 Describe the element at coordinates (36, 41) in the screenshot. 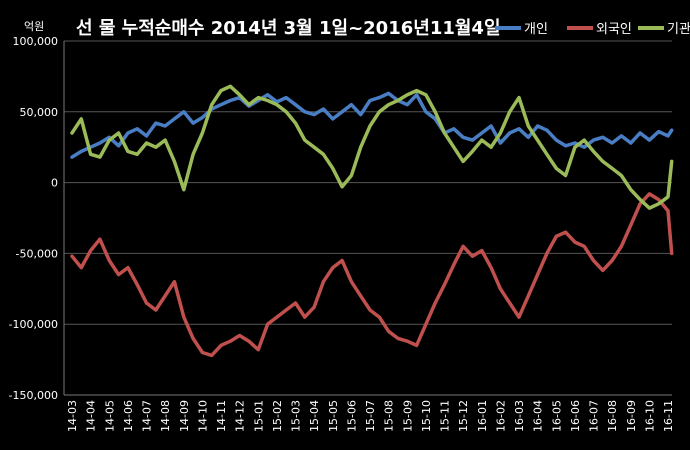

I see `y-tick-label: 100,000` at that location.